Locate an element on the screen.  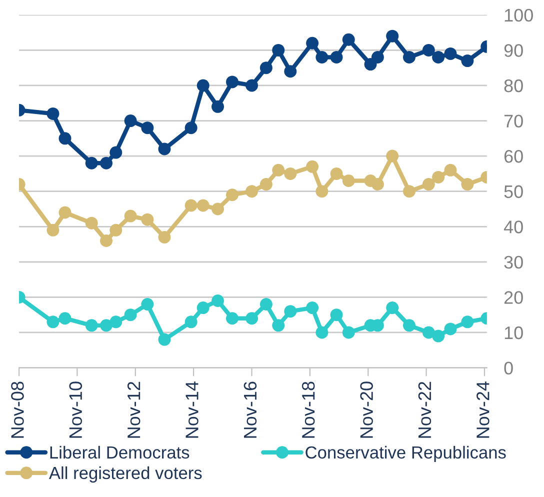
x-tick-label: Nov-22 is located at coordinates (425, 410).